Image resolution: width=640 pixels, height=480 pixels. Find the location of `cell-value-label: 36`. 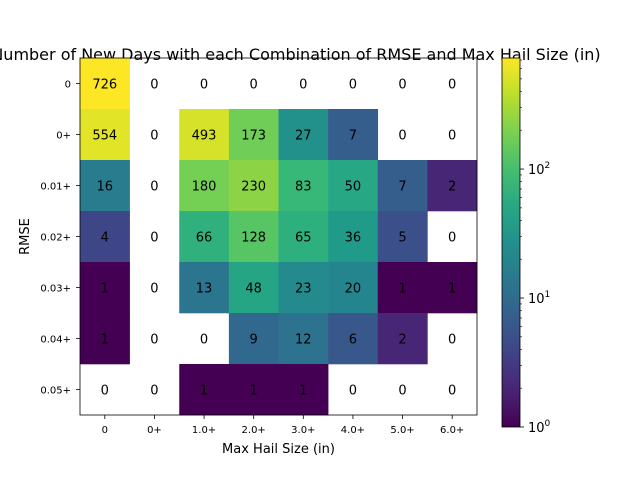

cell-value-label: 36 is located at coordinates (353, 238).